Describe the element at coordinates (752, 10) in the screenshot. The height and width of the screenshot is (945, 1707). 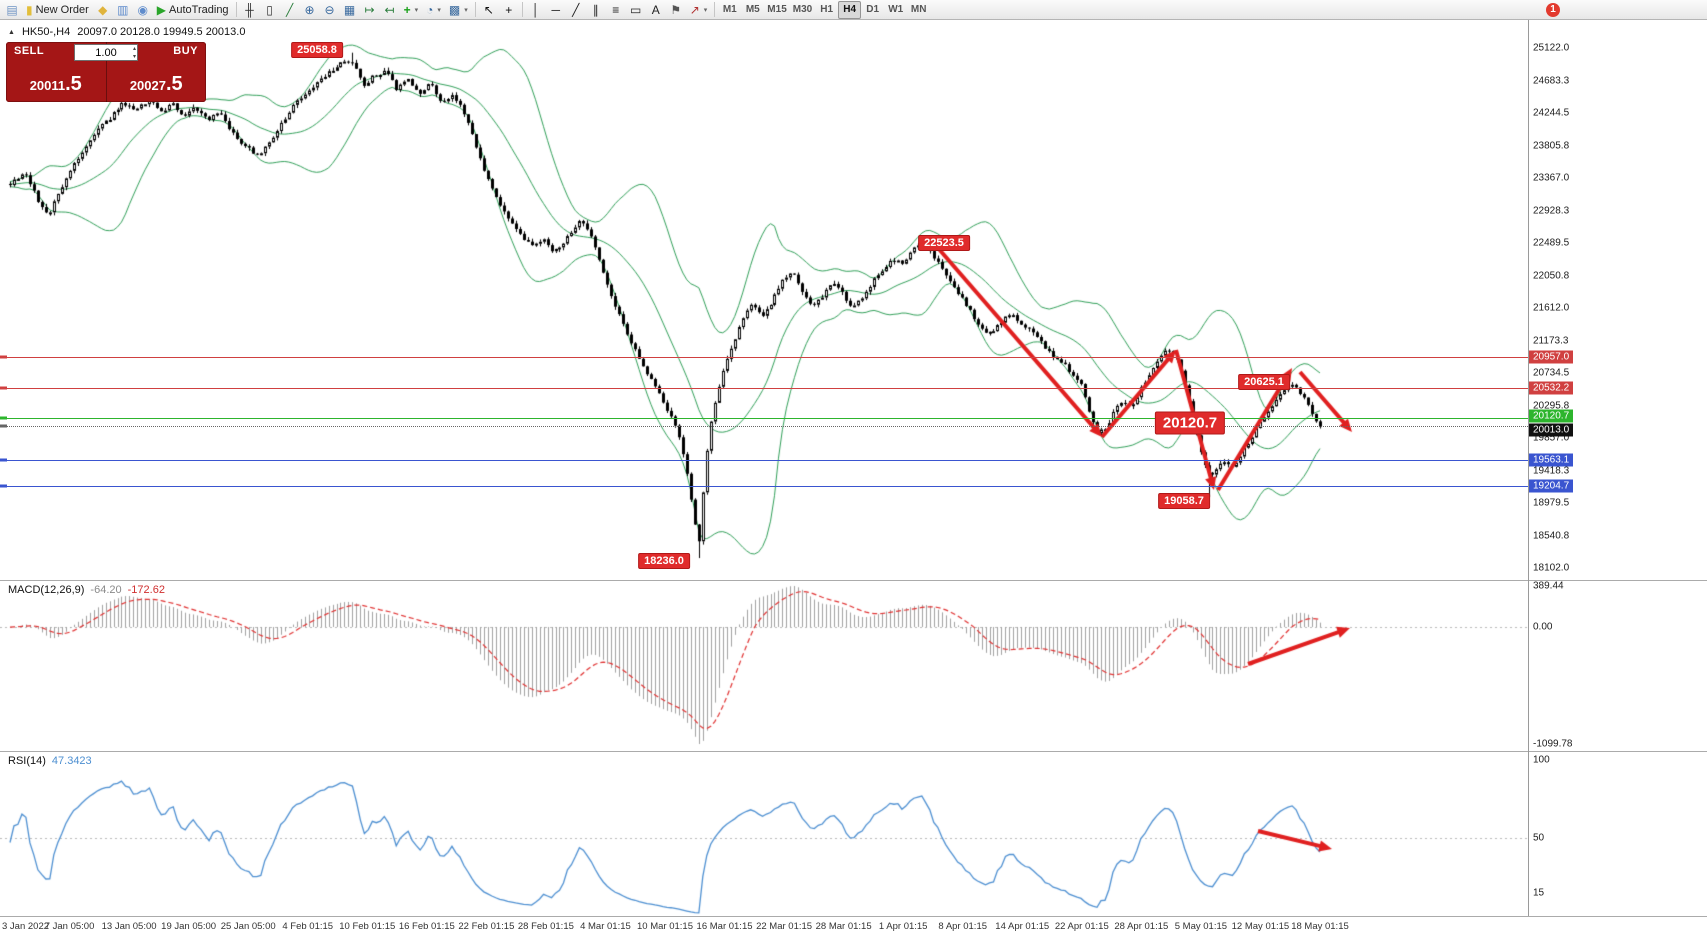
I see `timeframe-m5: M5` at that location.